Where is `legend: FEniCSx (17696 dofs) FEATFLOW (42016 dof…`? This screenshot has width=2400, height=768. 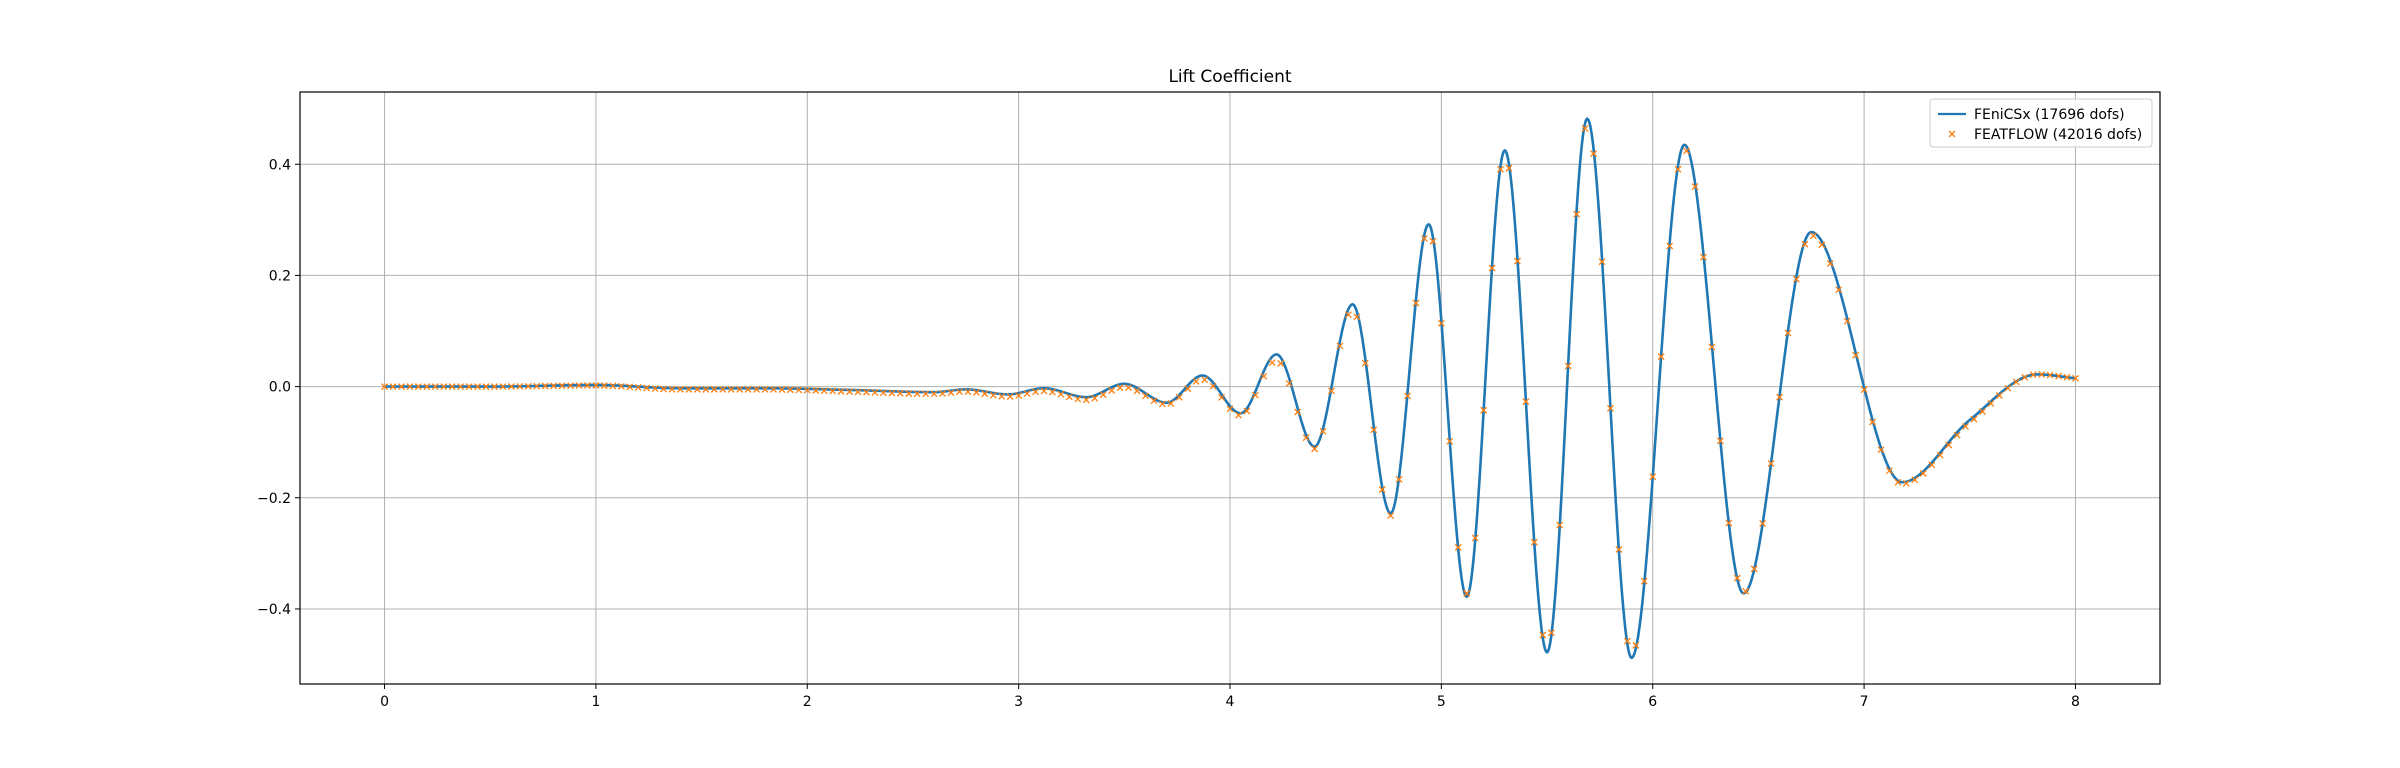
legend: FEniCSx (17696 dofs) FEATFLOW (42016 dof… is located at coordinates (2041, 123).